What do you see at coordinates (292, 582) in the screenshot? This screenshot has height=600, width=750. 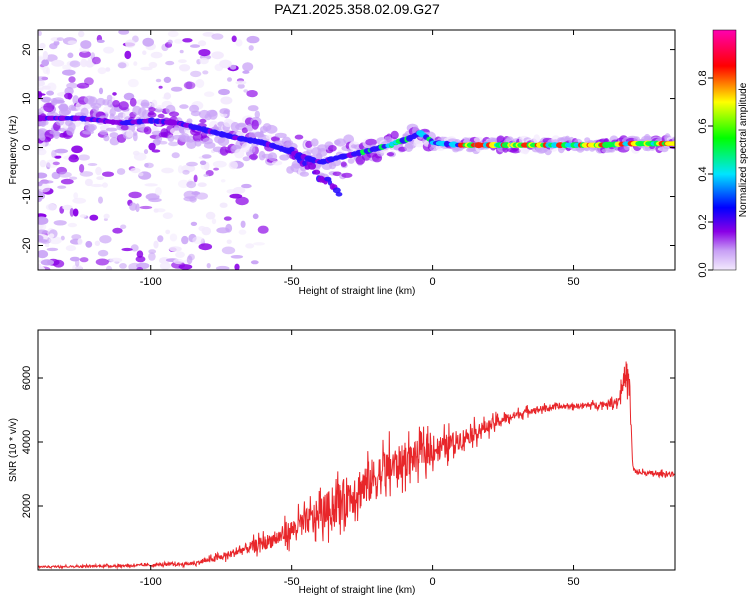 I see `x-tick-label: -50` at bounding box center [292, 582].